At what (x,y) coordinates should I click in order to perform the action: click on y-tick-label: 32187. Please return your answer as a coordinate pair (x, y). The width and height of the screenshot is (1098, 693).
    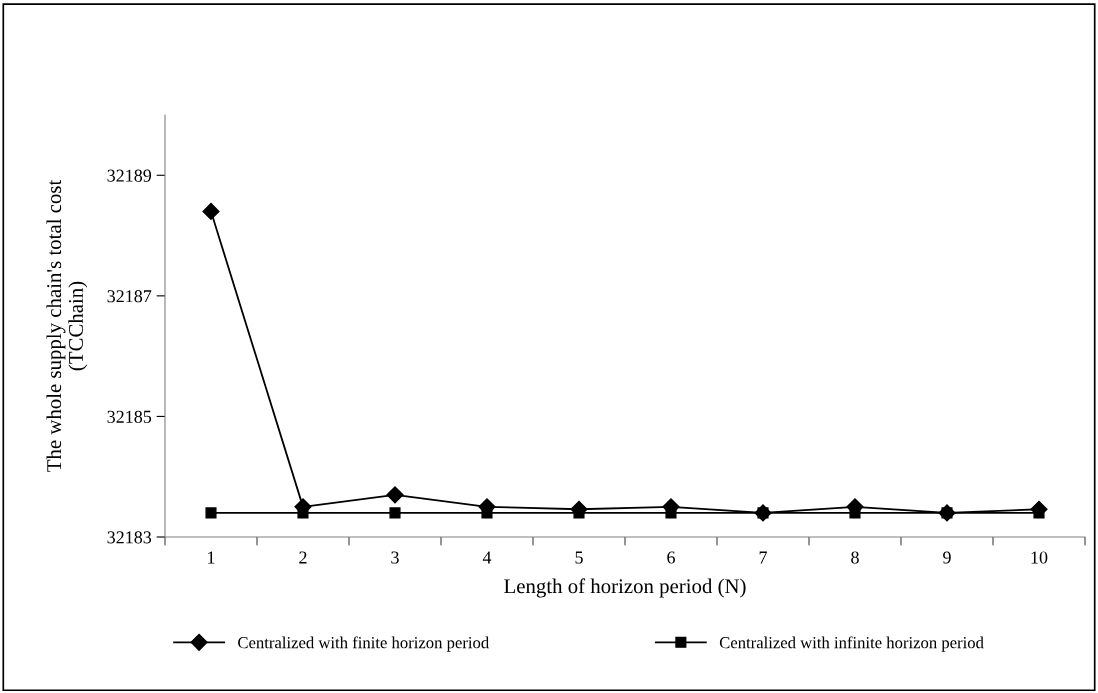
    Looking at the image, I should click on (129, 296).